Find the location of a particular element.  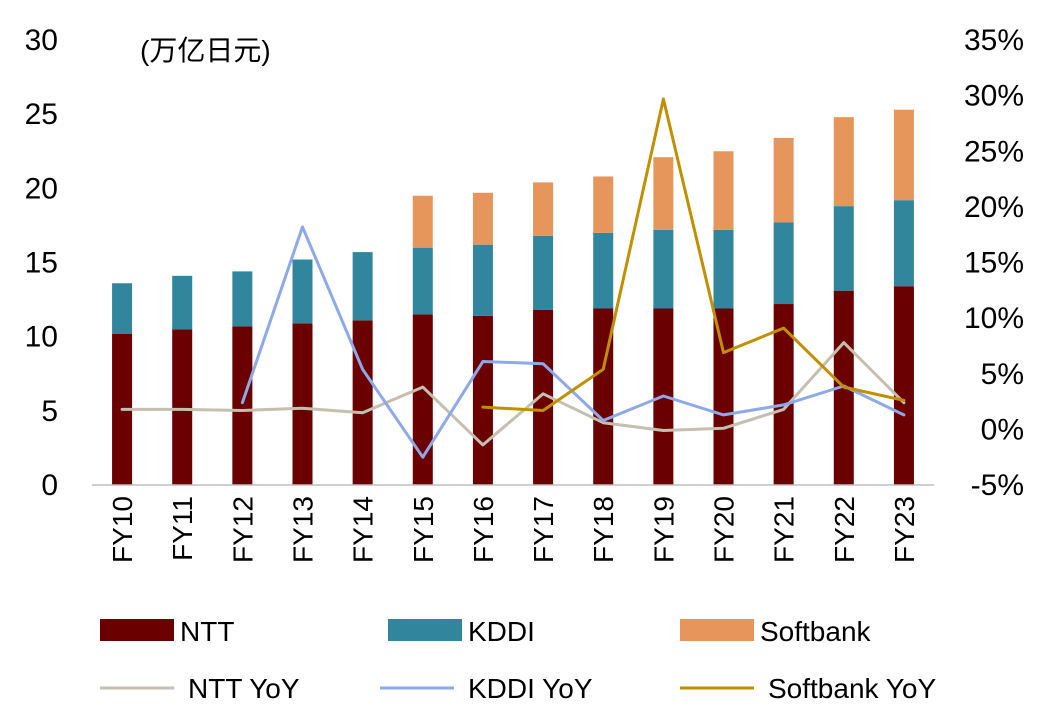

left-tick-label: 10 is located at coordinates (41, 337).